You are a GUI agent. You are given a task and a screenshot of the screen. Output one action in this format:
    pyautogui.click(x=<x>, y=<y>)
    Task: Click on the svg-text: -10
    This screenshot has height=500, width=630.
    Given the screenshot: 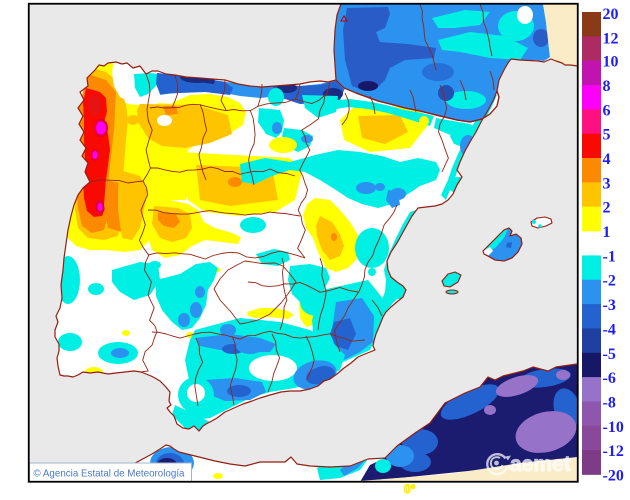 What is the action you would take?
    pyautogui.click(x=613, y=427)
    